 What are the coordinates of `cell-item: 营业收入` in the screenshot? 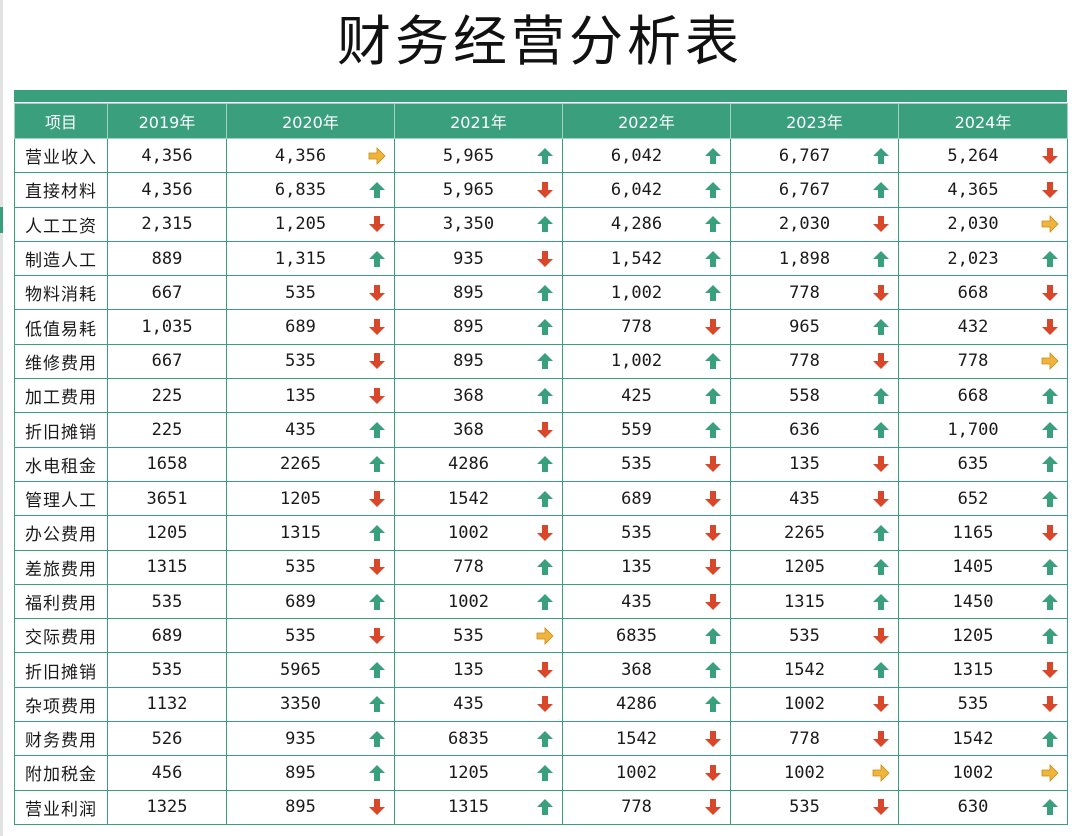 It's located at (61, 155).